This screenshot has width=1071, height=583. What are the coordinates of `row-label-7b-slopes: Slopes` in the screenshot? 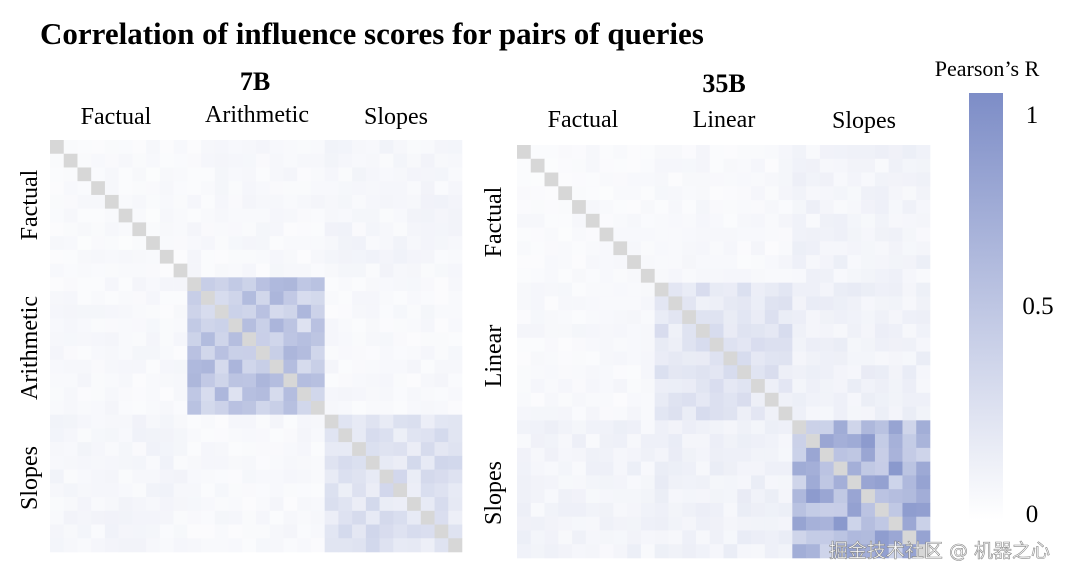 It's located at (30, 478).